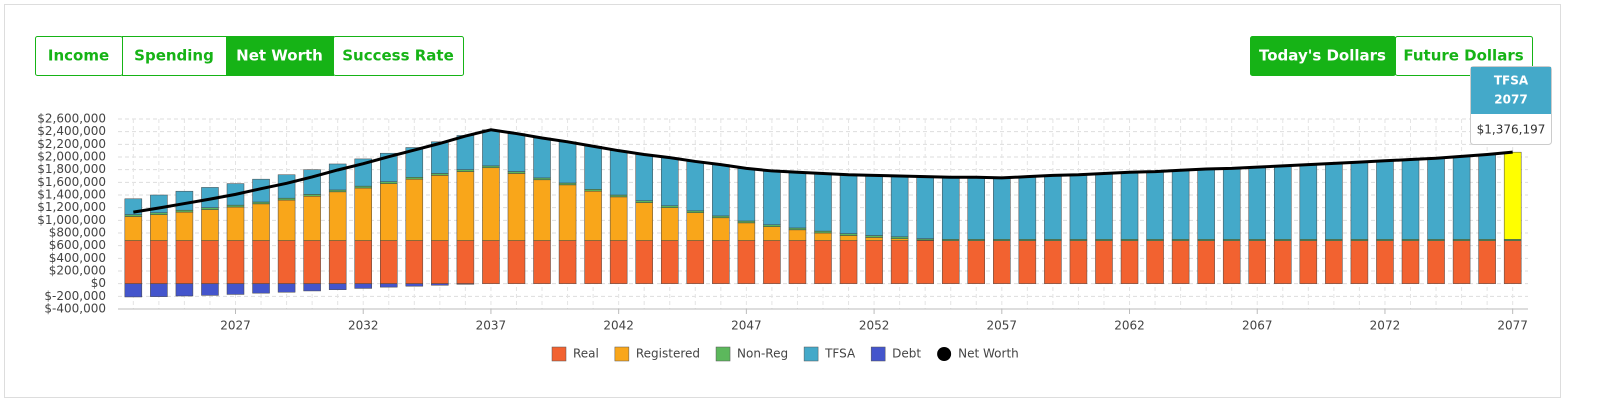  I want to click on x-tick-label: 2037, so click(491, 326).